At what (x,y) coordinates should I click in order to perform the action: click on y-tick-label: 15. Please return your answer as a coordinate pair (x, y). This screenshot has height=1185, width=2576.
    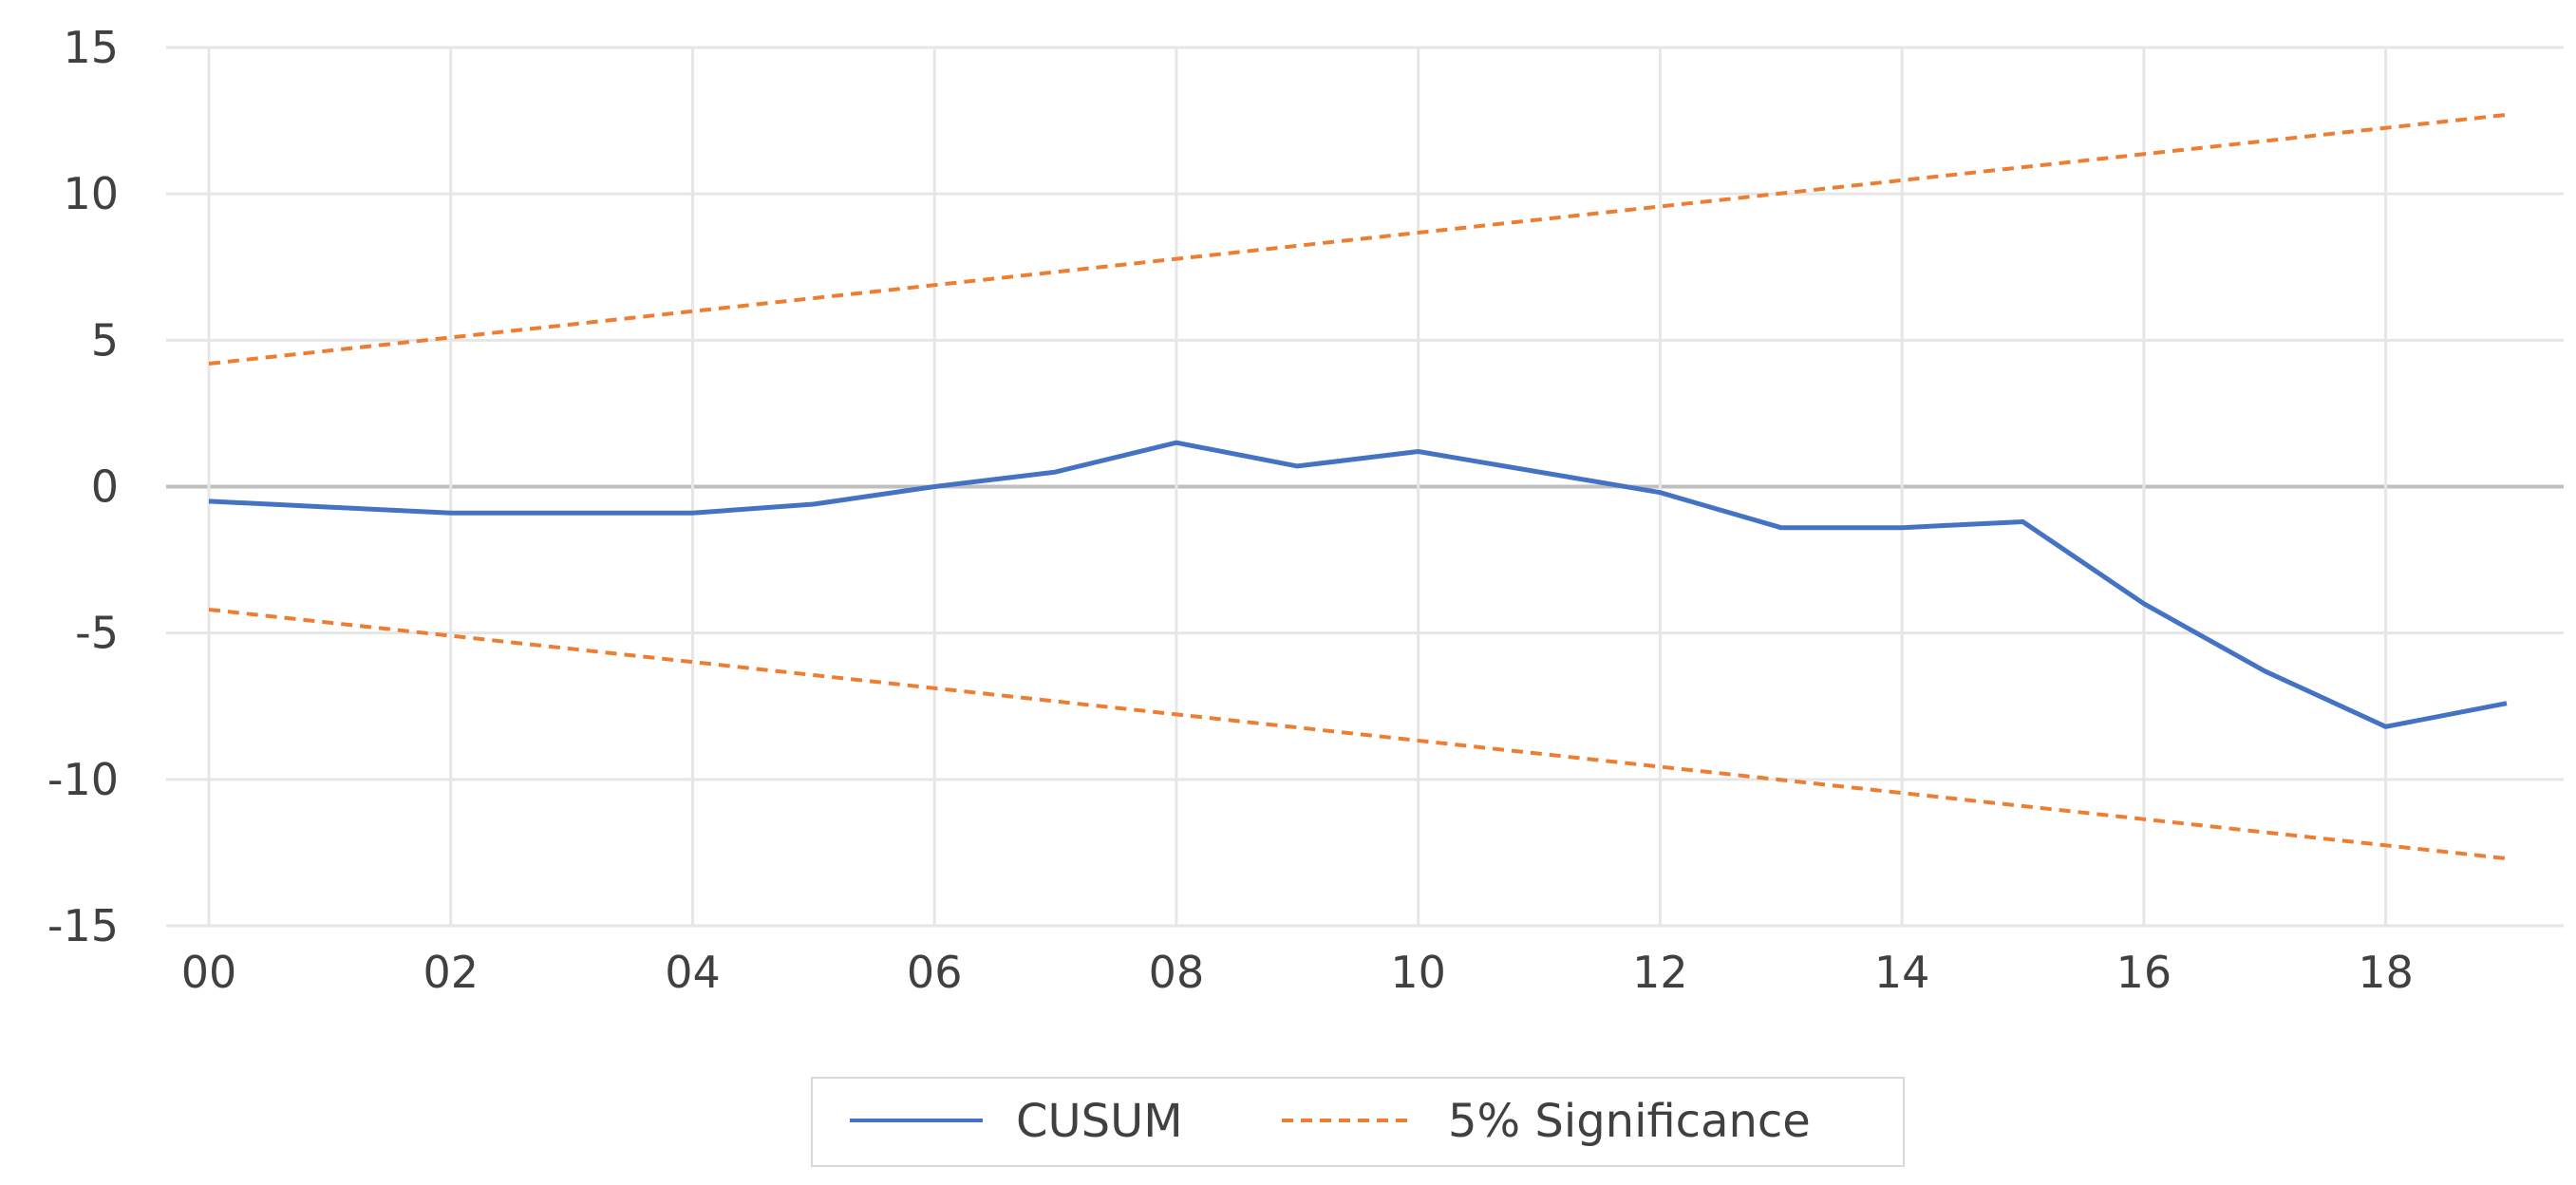
    Looking at the image, I should click on (91, 47).